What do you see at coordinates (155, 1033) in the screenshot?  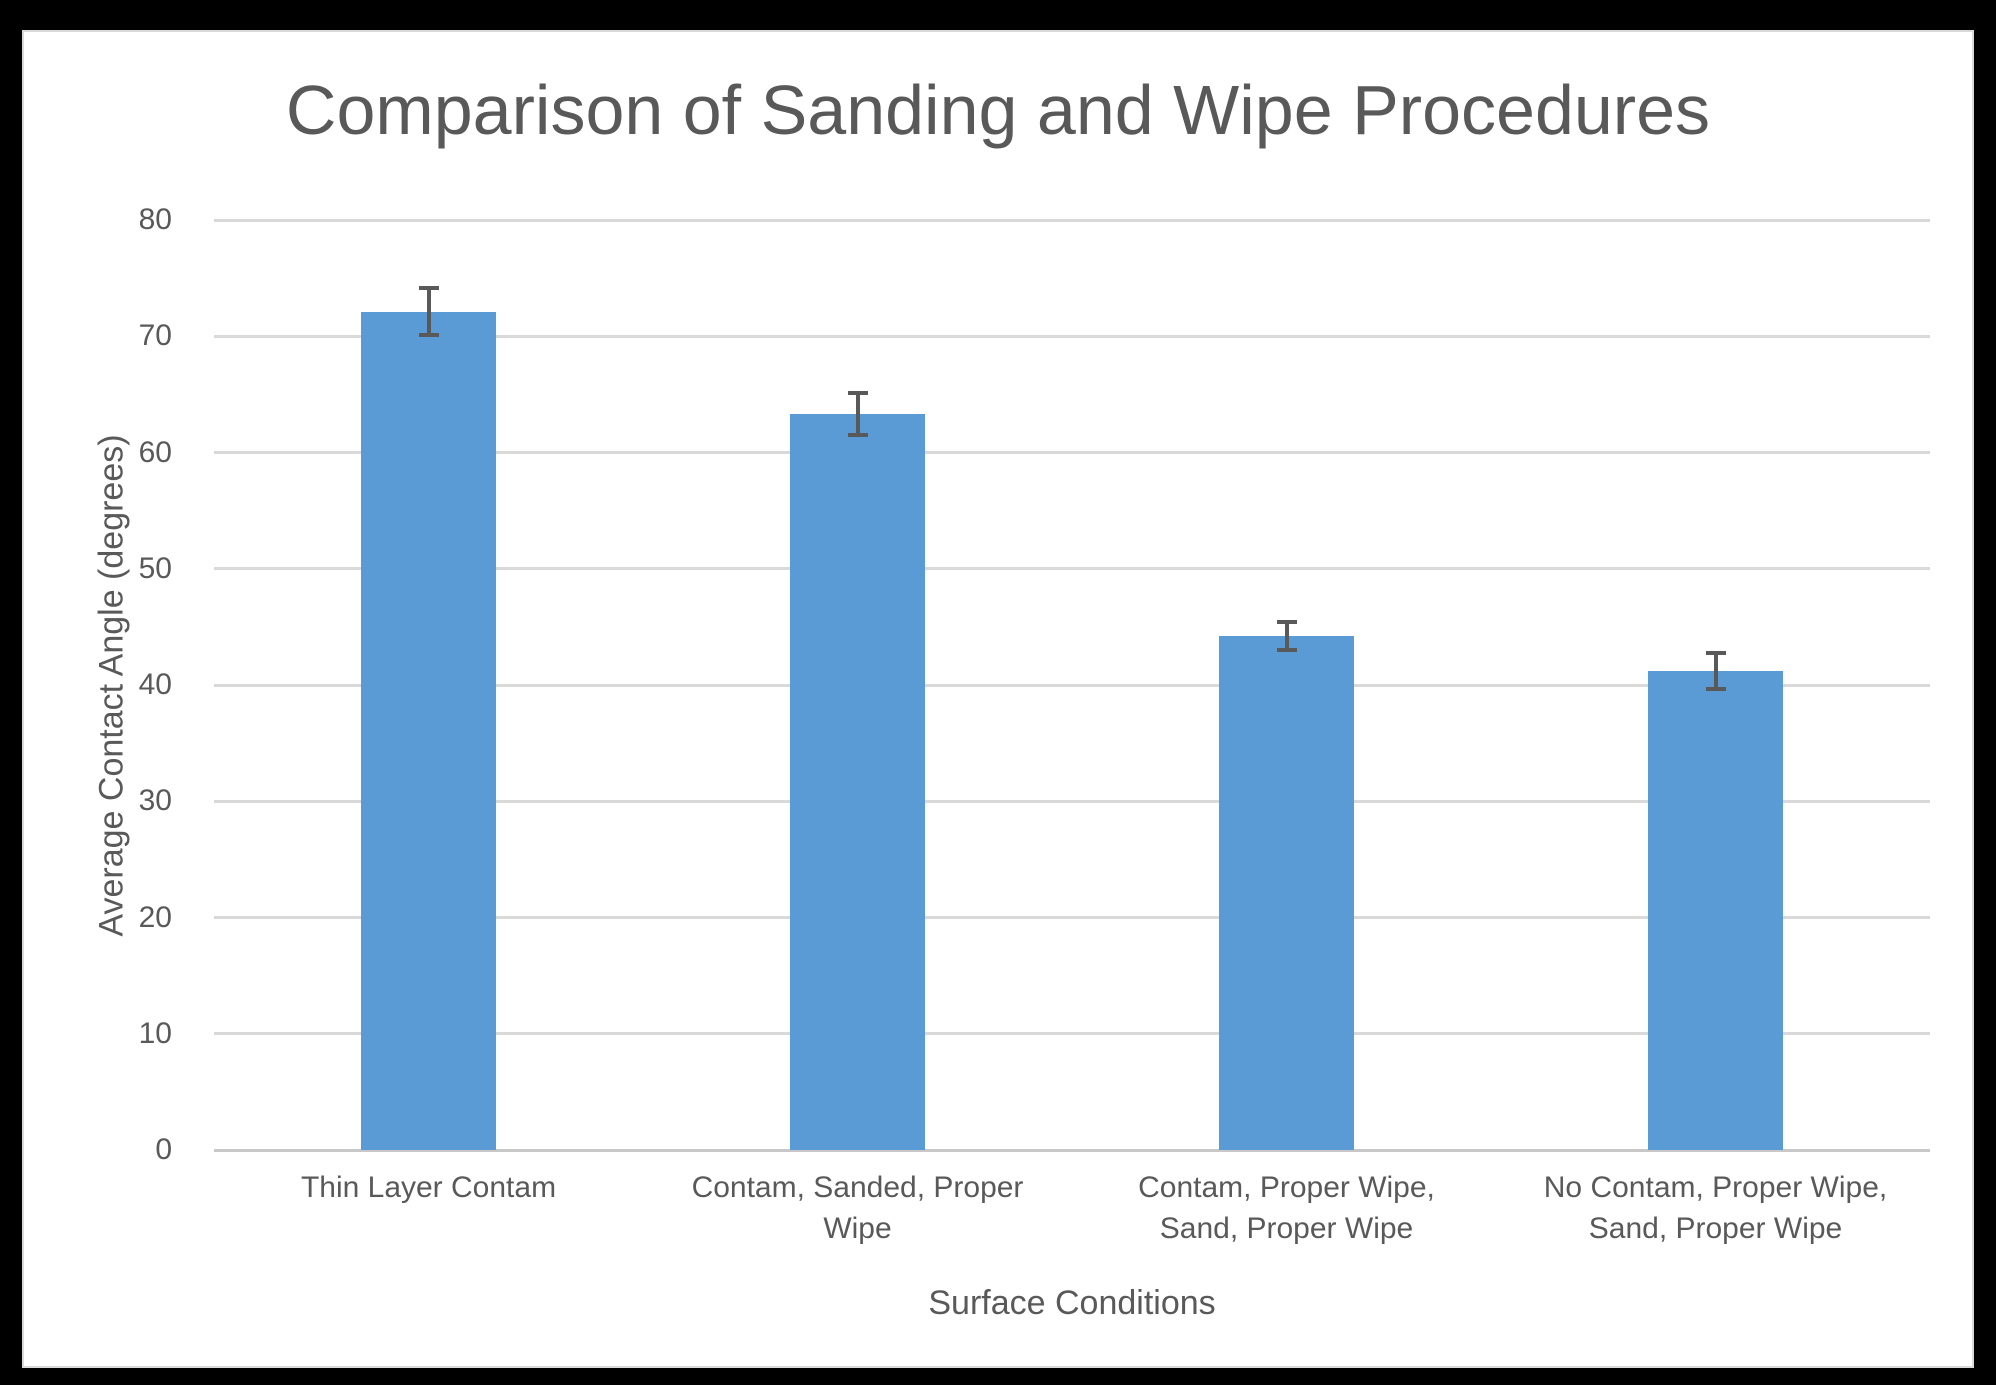 I see `y-tick-label: 10` at bounding box center [155, 1033].